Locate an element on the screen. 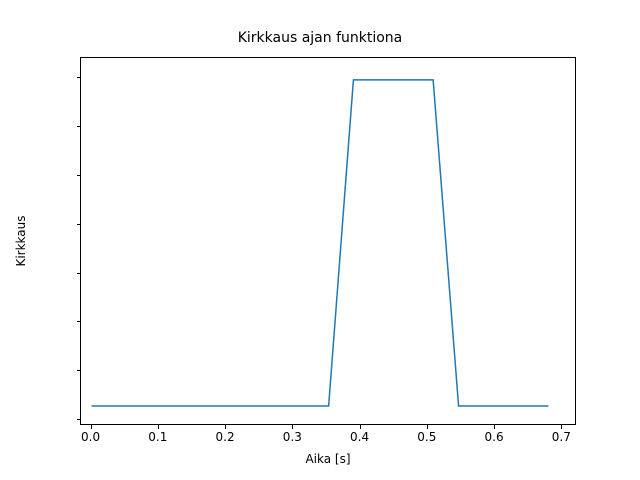  x-tick-label: 0.3 is located at coordinates (292, 437).